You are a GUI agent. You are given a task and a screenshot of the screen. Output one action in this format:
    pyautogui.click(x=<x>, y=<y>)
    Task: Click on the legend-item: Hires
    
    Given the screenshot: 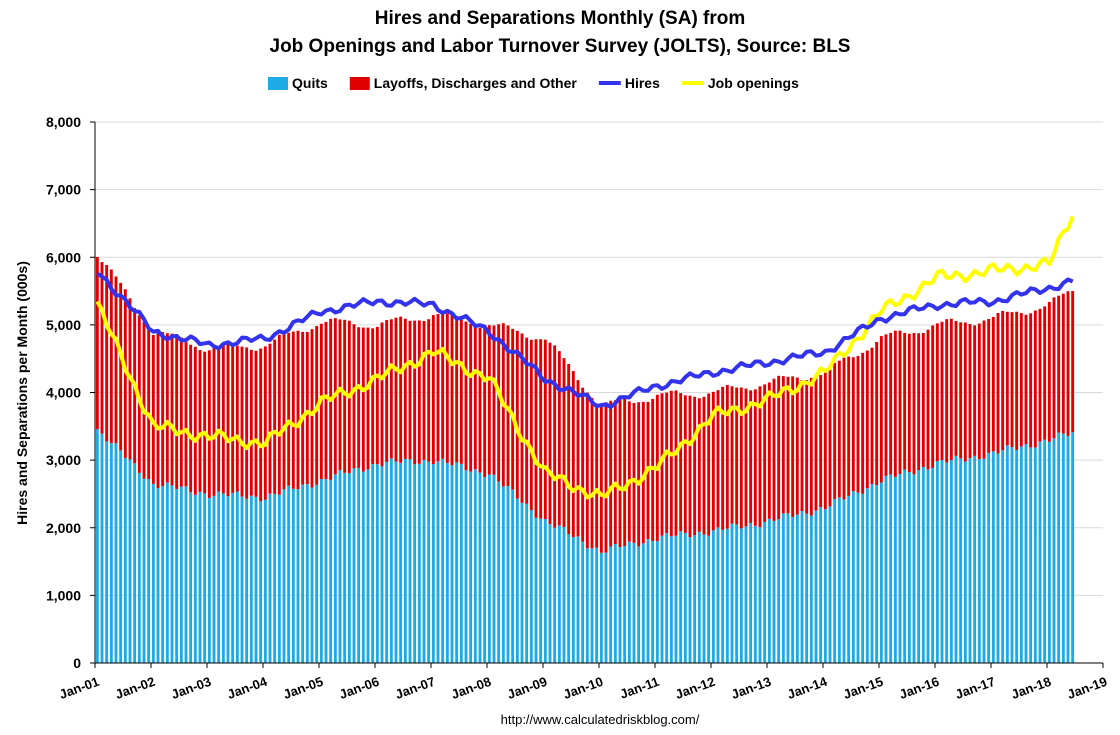 What is the action you would take?
    pyautogui.click(x=629, y=83)
    